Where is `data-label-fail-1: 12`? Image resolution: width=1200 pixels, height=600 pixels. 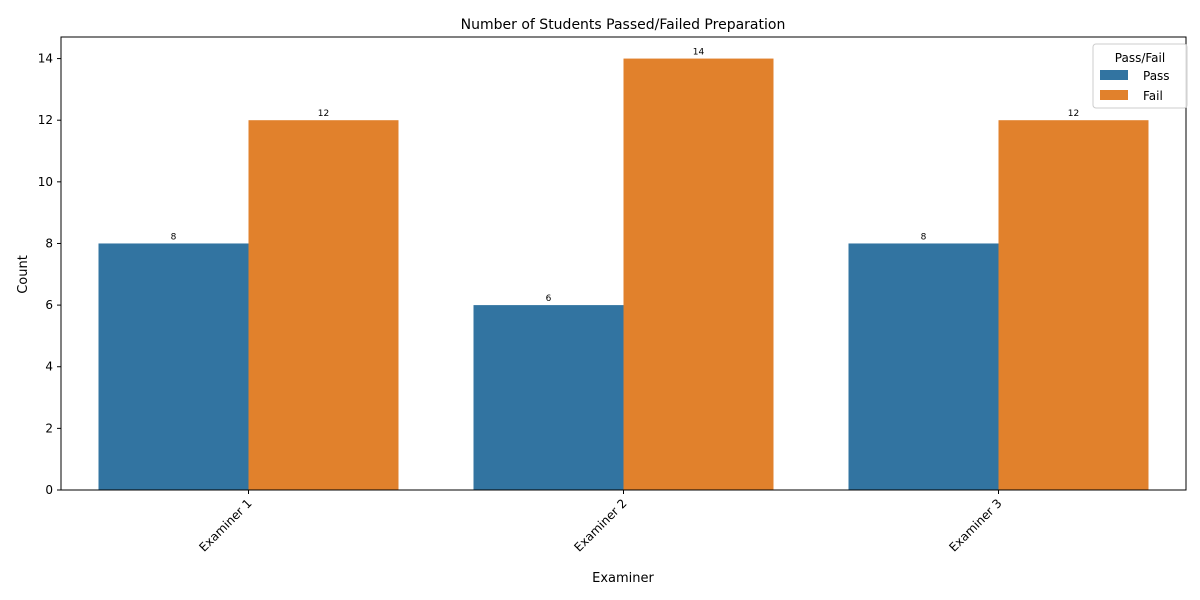 data-label-fail-1: 12 is located at coordinates (323, 114).